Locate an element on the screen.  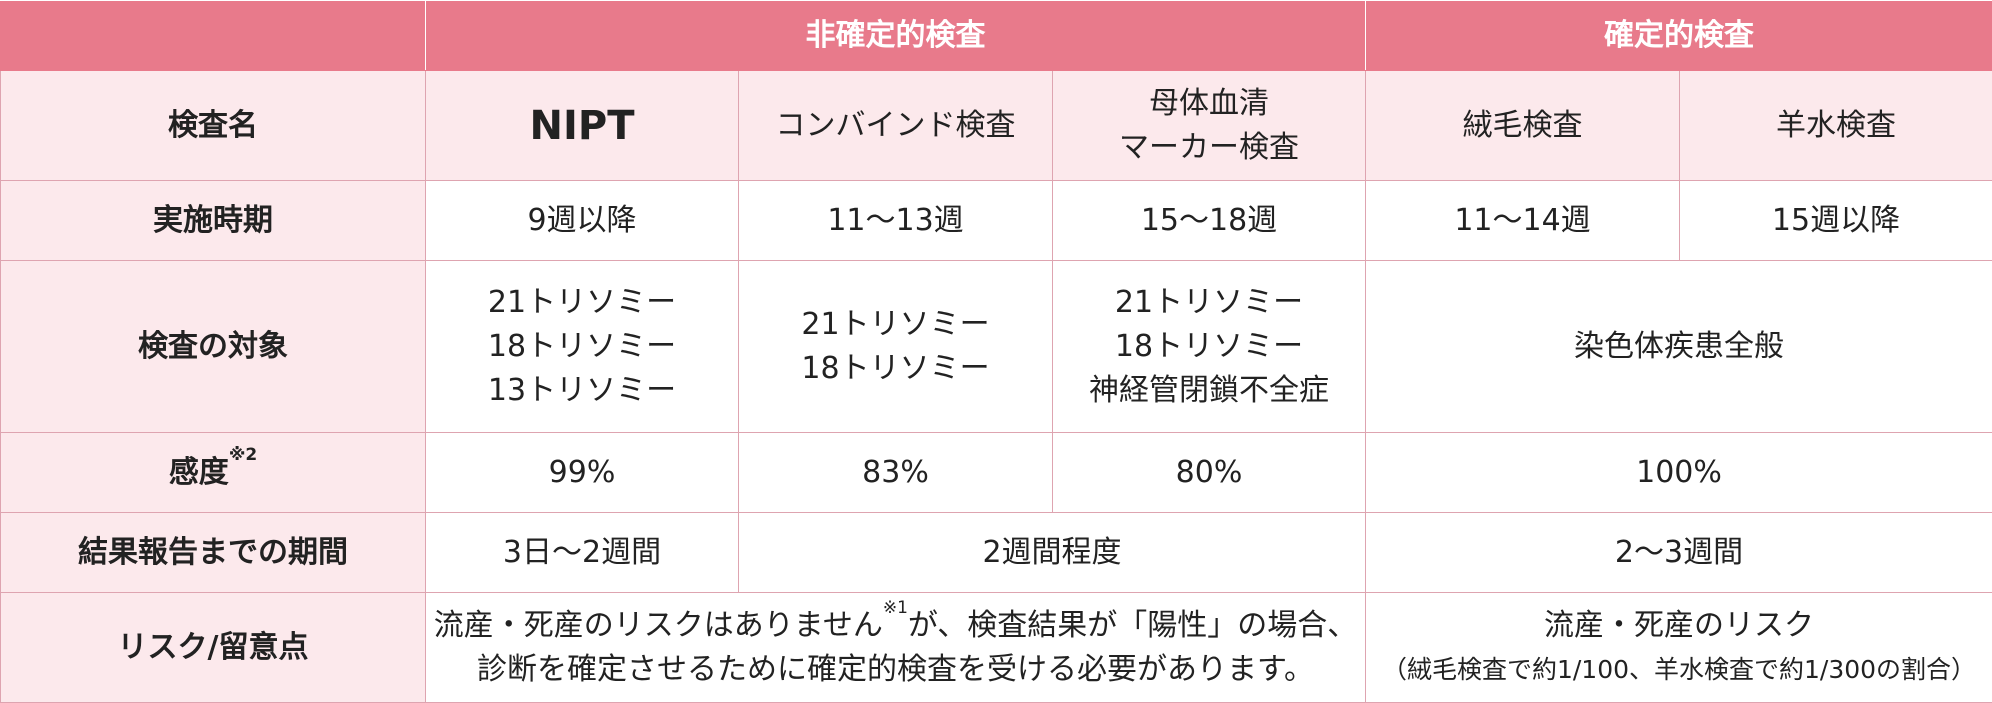
row-label-test-name: 検査名 is located at coordinates (213, 126).